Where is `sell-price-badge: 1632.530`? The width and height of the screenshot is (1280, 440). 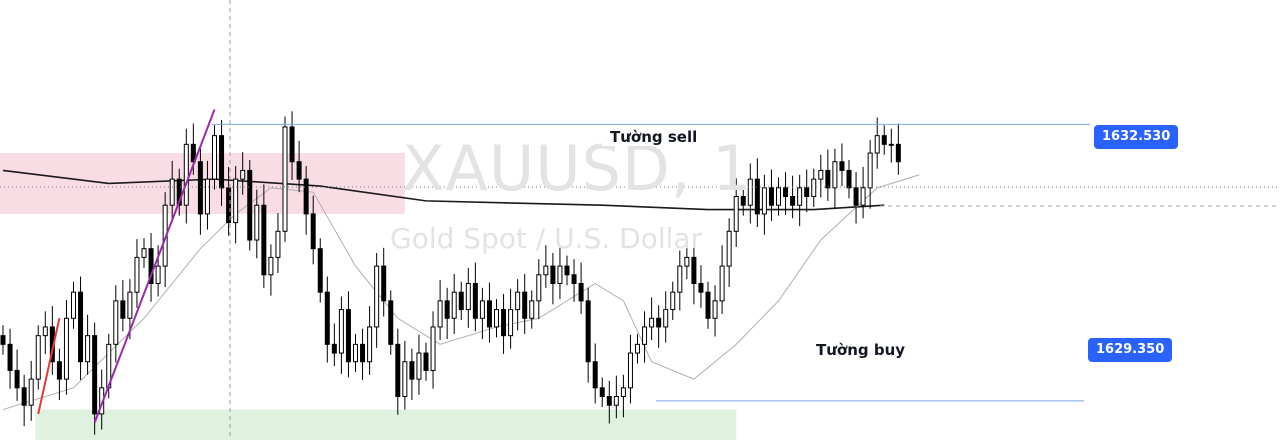 sell-price-badge: 1632.530 is located at coordinates (1136, 137).